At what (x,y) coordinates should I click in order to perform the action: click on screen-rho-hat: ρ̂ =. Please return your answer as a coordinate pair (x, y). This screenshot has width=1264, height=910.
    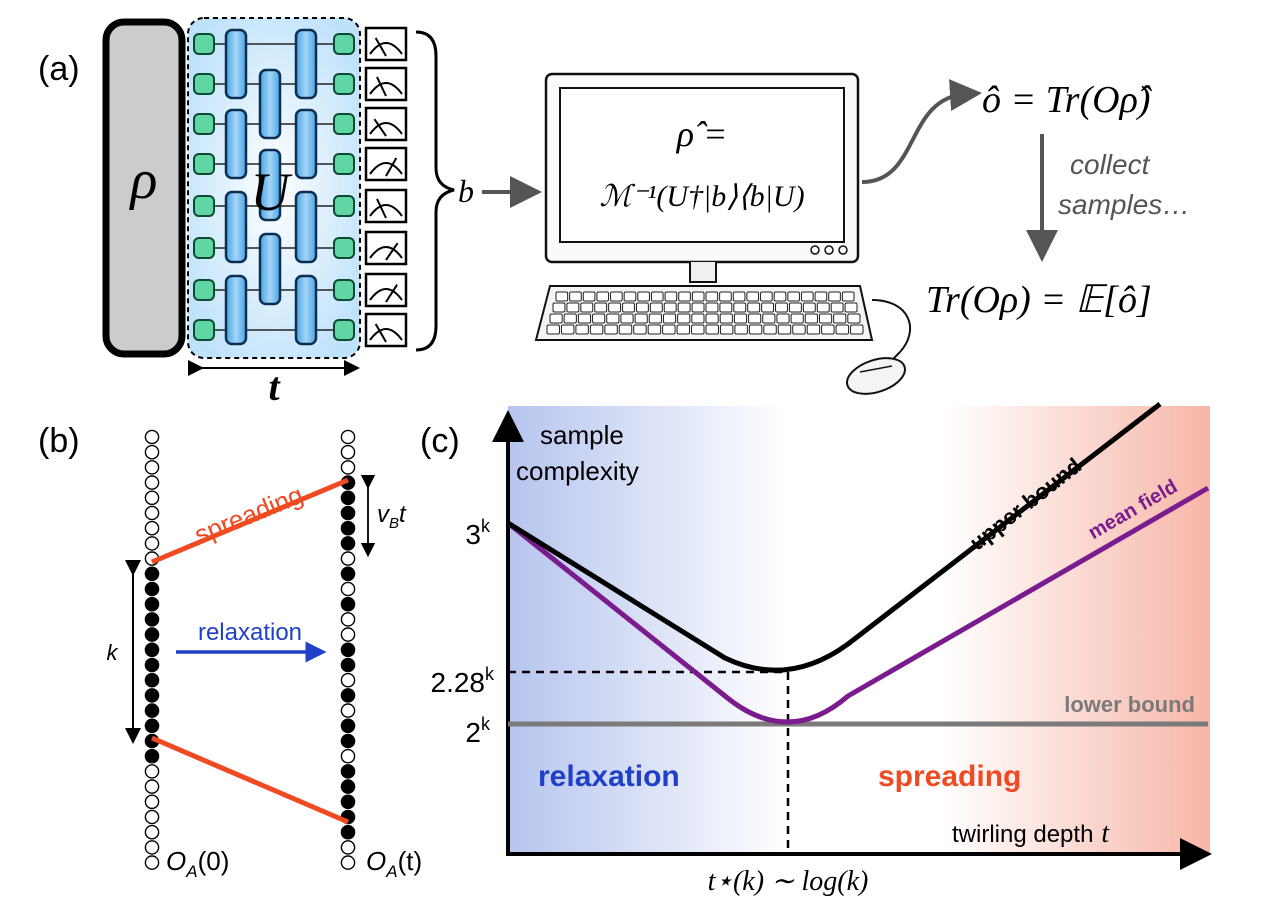
    Looking at the image, I should click on (702, 134).